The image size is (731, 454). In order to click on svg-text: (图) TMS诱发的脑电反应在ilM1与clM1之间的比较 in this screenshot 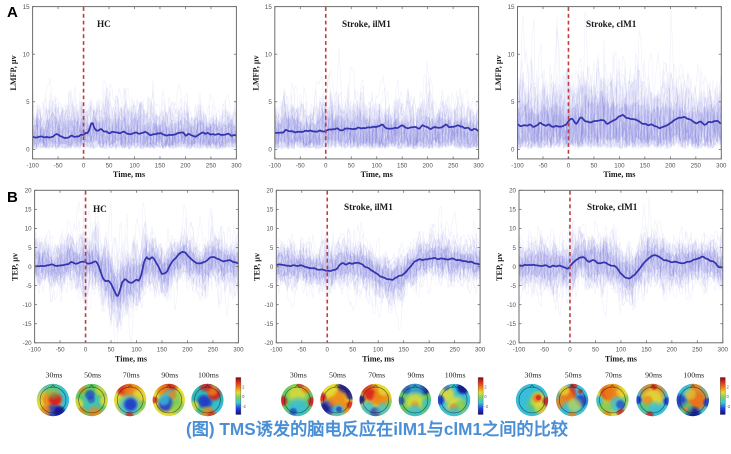, I will do `click(377, 429)`.